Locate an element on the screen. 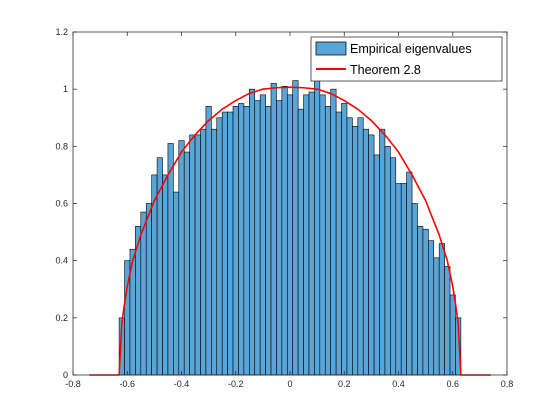 Image resolution: width=560 pixels, height=420 pixels. y-tick-label-4: 0.8 is located at coordinates (61, 146).